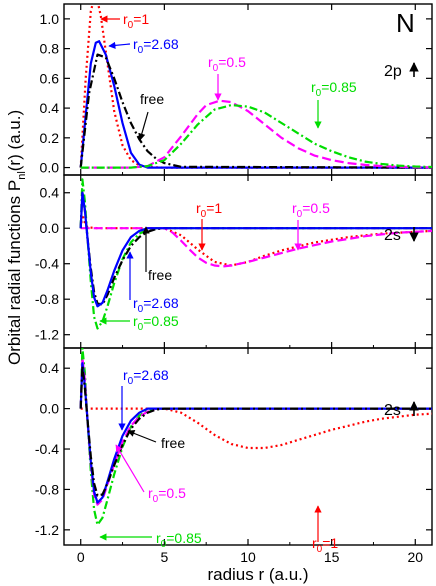 This screenshot has width=436, height=586. What do you see at coordinates (81, 557) in the screenshot?
I see `x-tick-label: 0` at bounding box center [81, 557].